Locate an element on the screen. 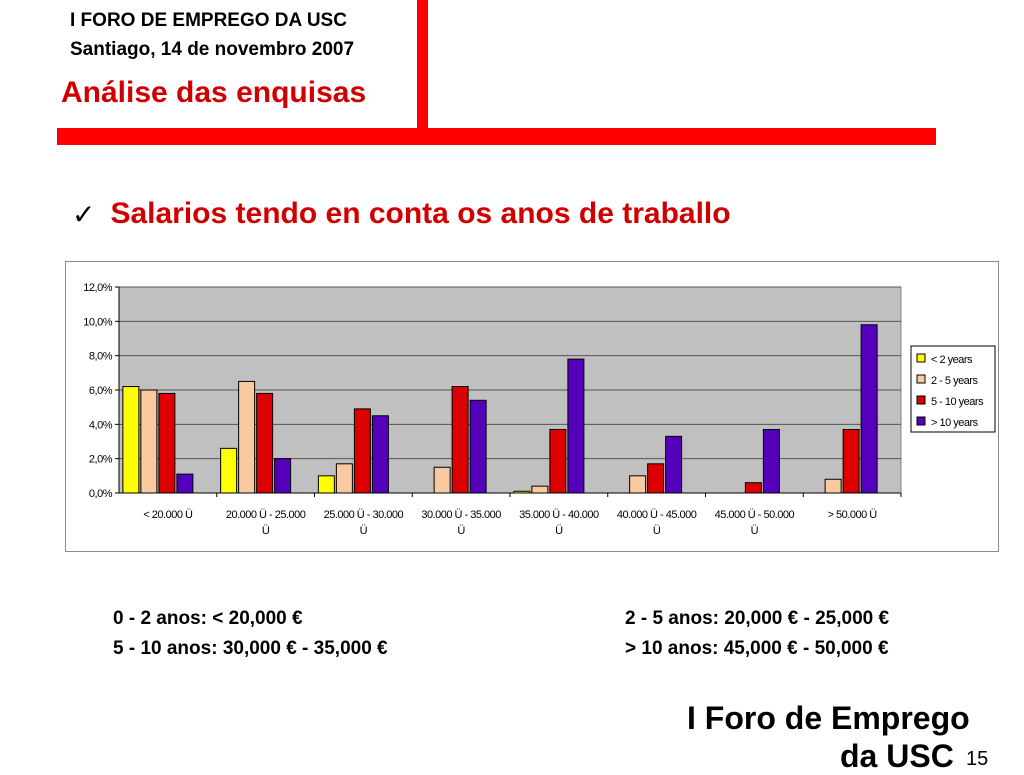 The image size is (1024, 775). footer-title-line1: I Foro de Emprego is located at coordinates (828, 718).